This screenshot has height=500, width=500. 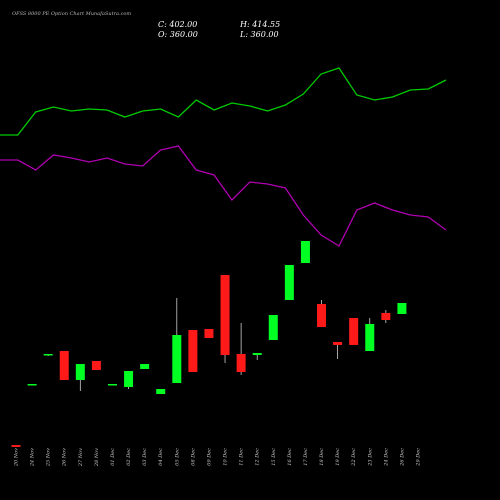 What do you see at coordinates (177, 457) in the screenshot?
I see `x-tick-label: 05 Dec` at bounding box center [177, 457].